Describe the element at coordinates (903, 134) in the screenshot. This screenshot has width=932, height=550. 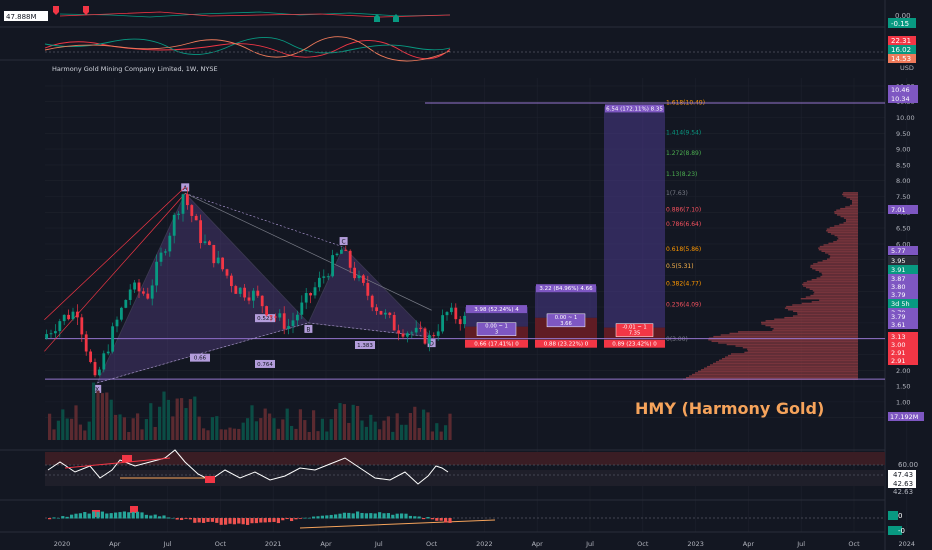
I see `y-tick-label: 9.50` at that location.